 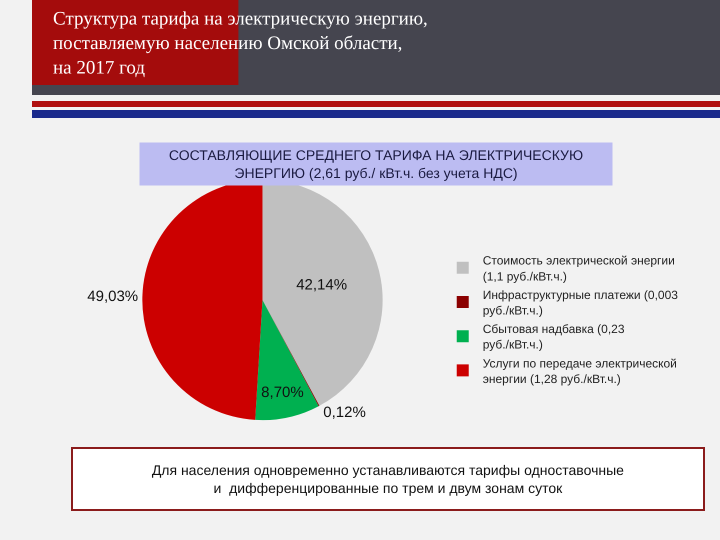 I want to click on data-label: 42,14%, so click(x=322, y=285).